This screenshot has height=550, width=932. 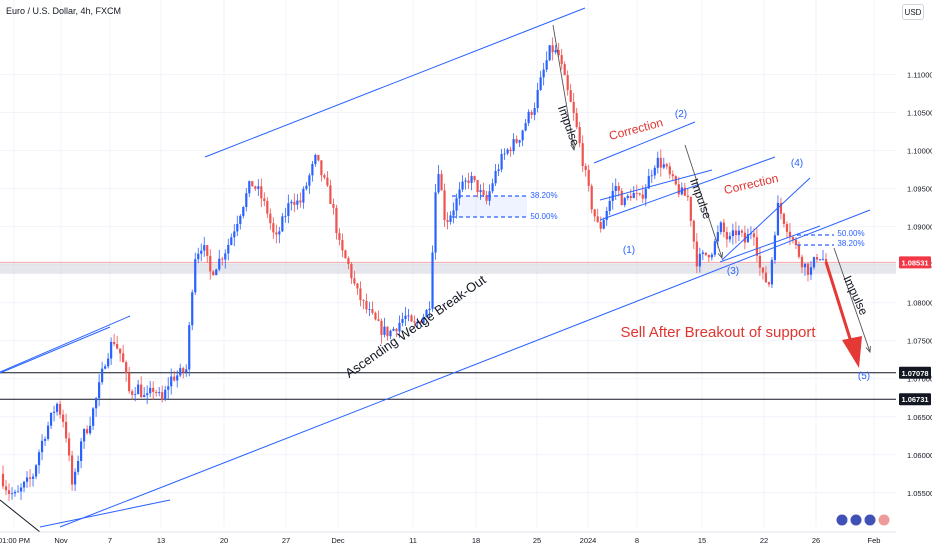 I want to click on x-tick-label: Feb, so click(x=874, y=540).